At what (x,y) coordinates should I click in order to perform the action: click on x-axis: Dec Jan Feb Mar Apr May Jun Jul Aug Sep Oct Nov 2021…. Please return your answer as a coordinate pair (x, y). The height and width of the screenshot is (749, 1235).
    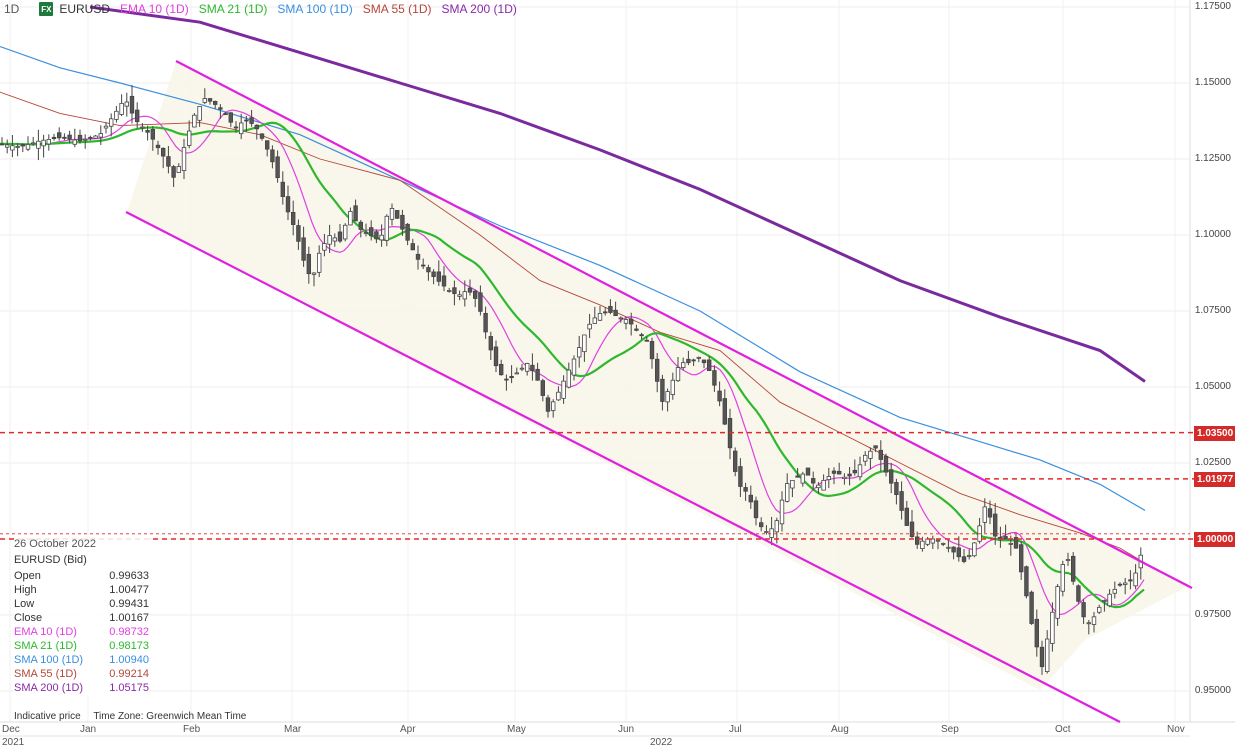
    Looking at the image, I should click on (617, 735).